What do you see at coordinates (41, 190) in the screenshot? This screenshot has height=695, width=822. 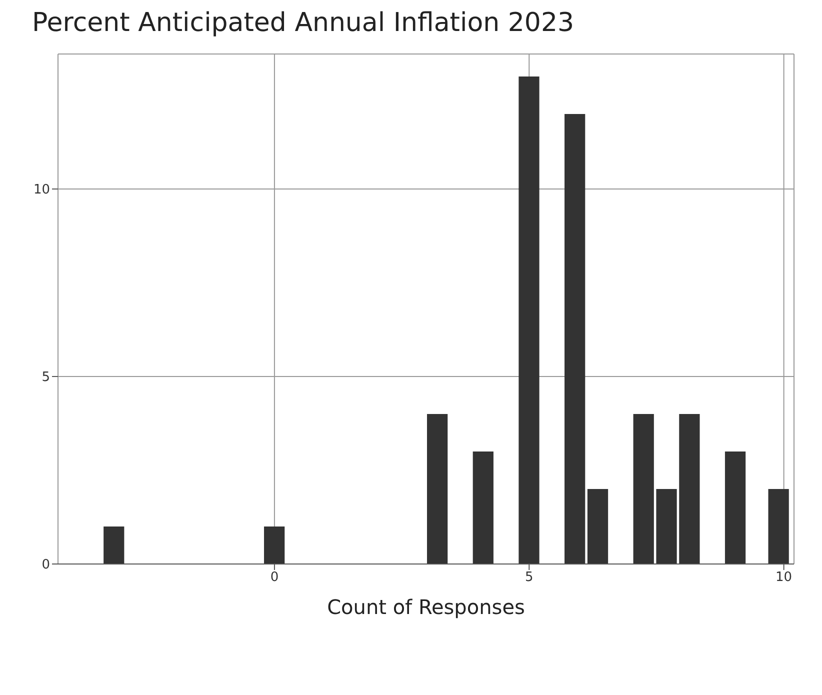 I see `y-tick-label: 10` at bounding box center [41, 190].